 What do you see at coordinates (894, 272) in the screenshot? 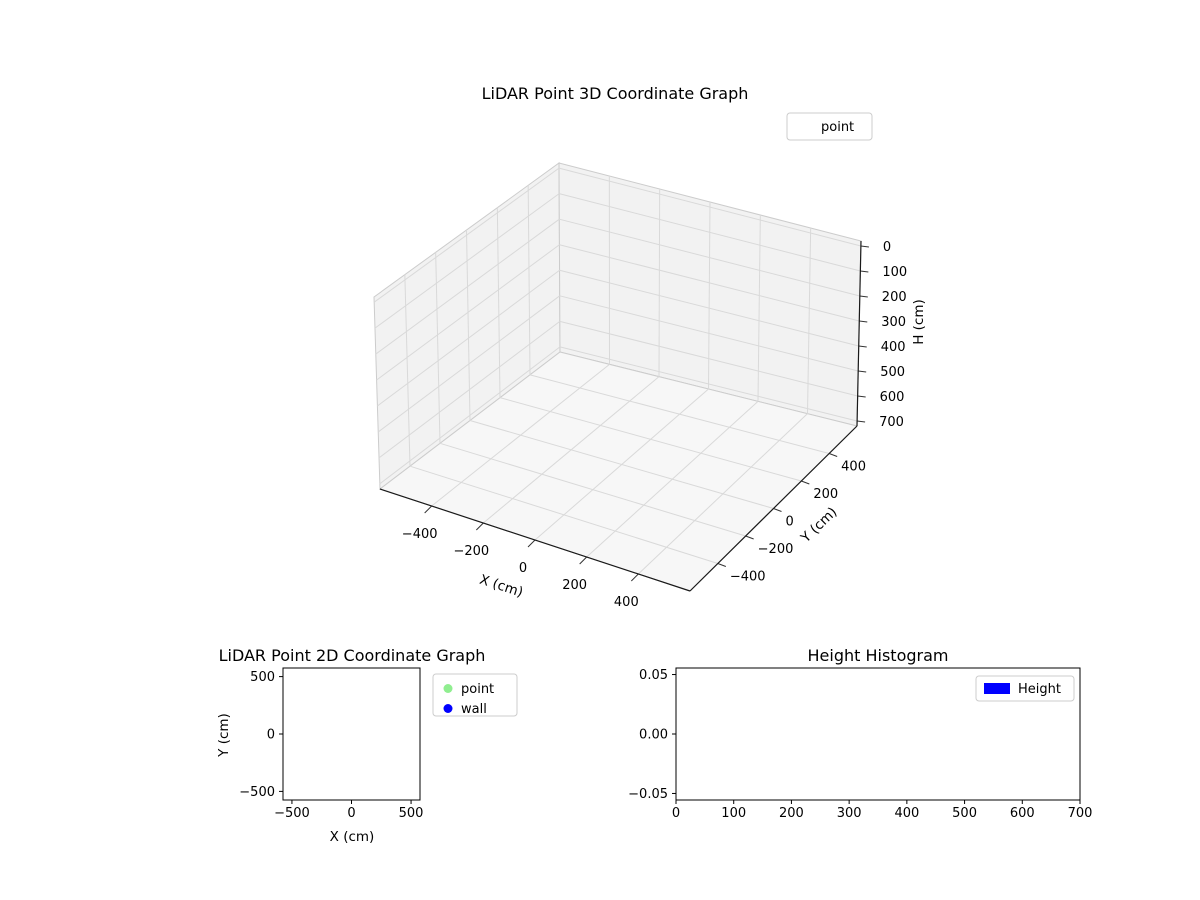
I see `tick-label: 100` at bounding box center [894, 272].